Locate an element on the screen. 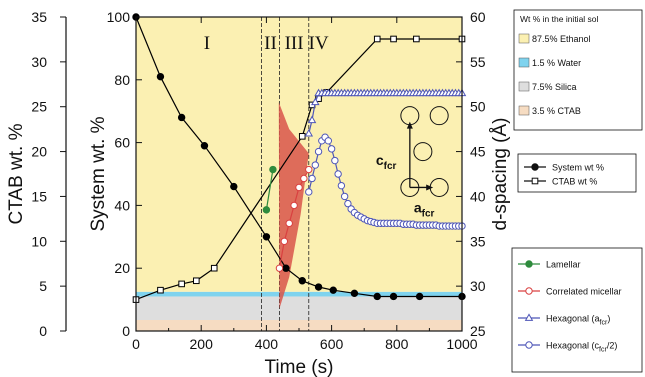  y-left-axis-title: System wt. % is located at coordinates (98, 173).